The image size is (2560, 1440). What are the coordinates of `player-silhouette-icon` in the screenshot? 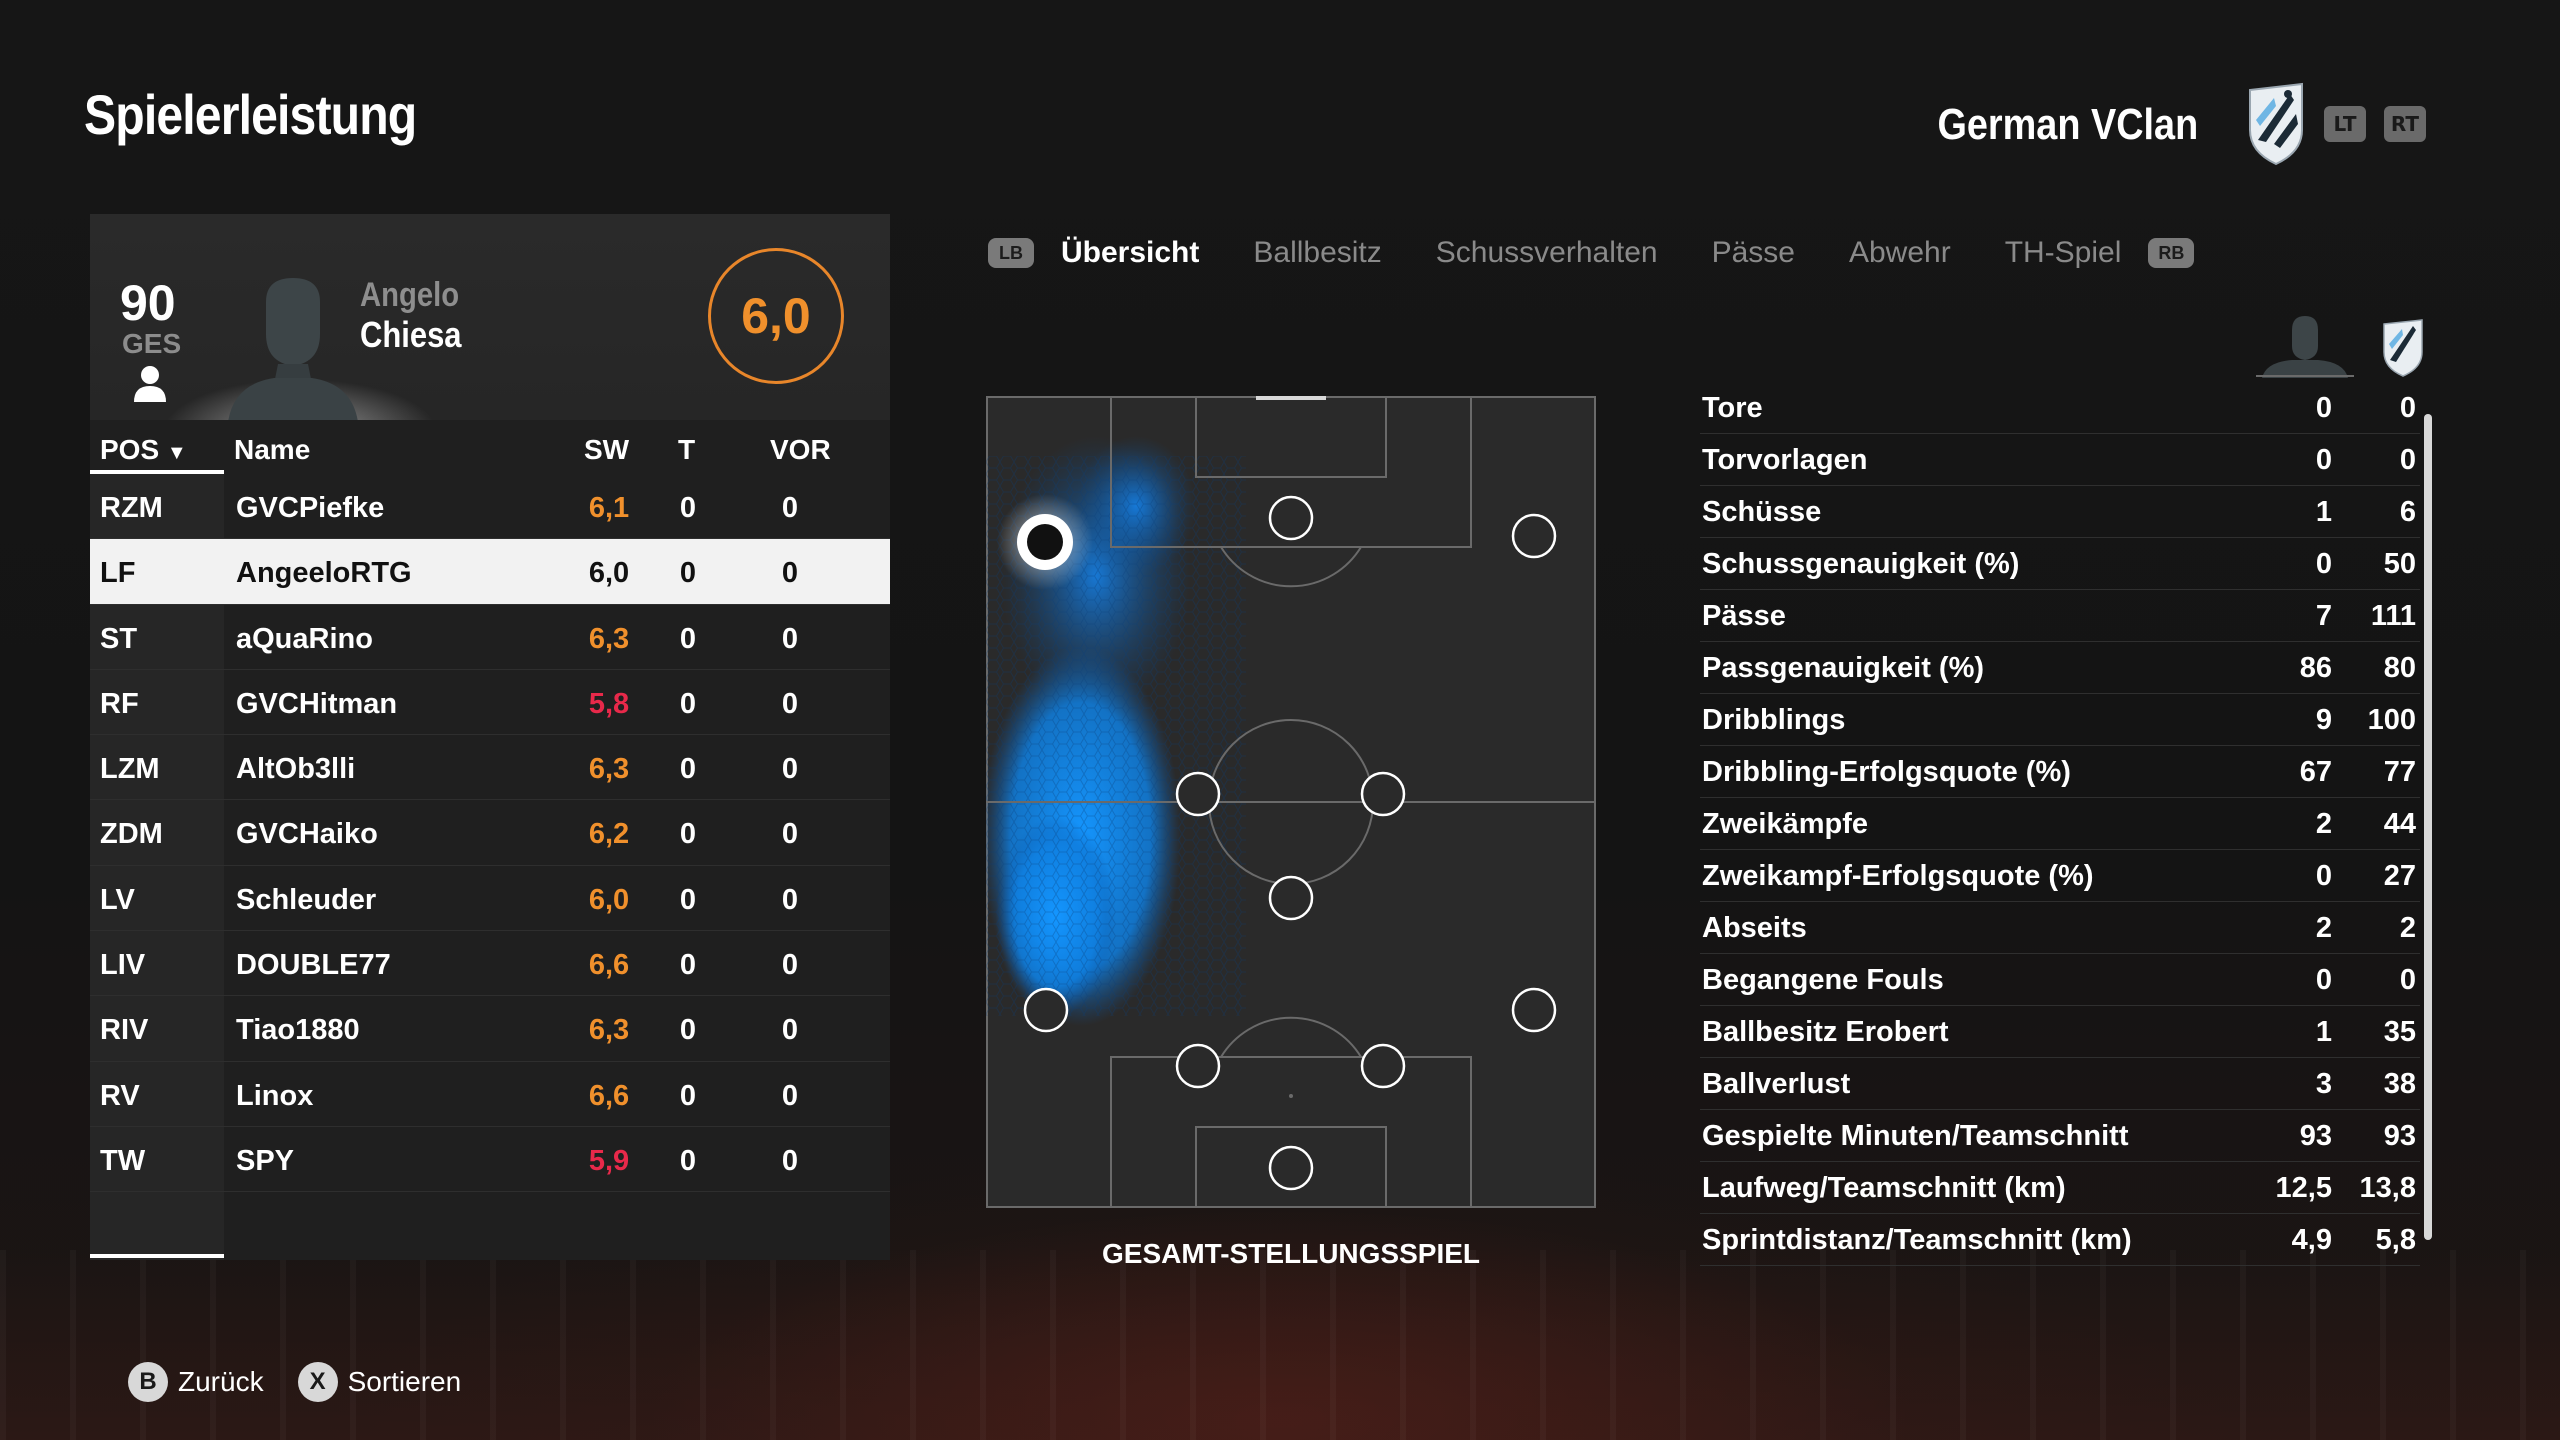 It's located at (293, 349).